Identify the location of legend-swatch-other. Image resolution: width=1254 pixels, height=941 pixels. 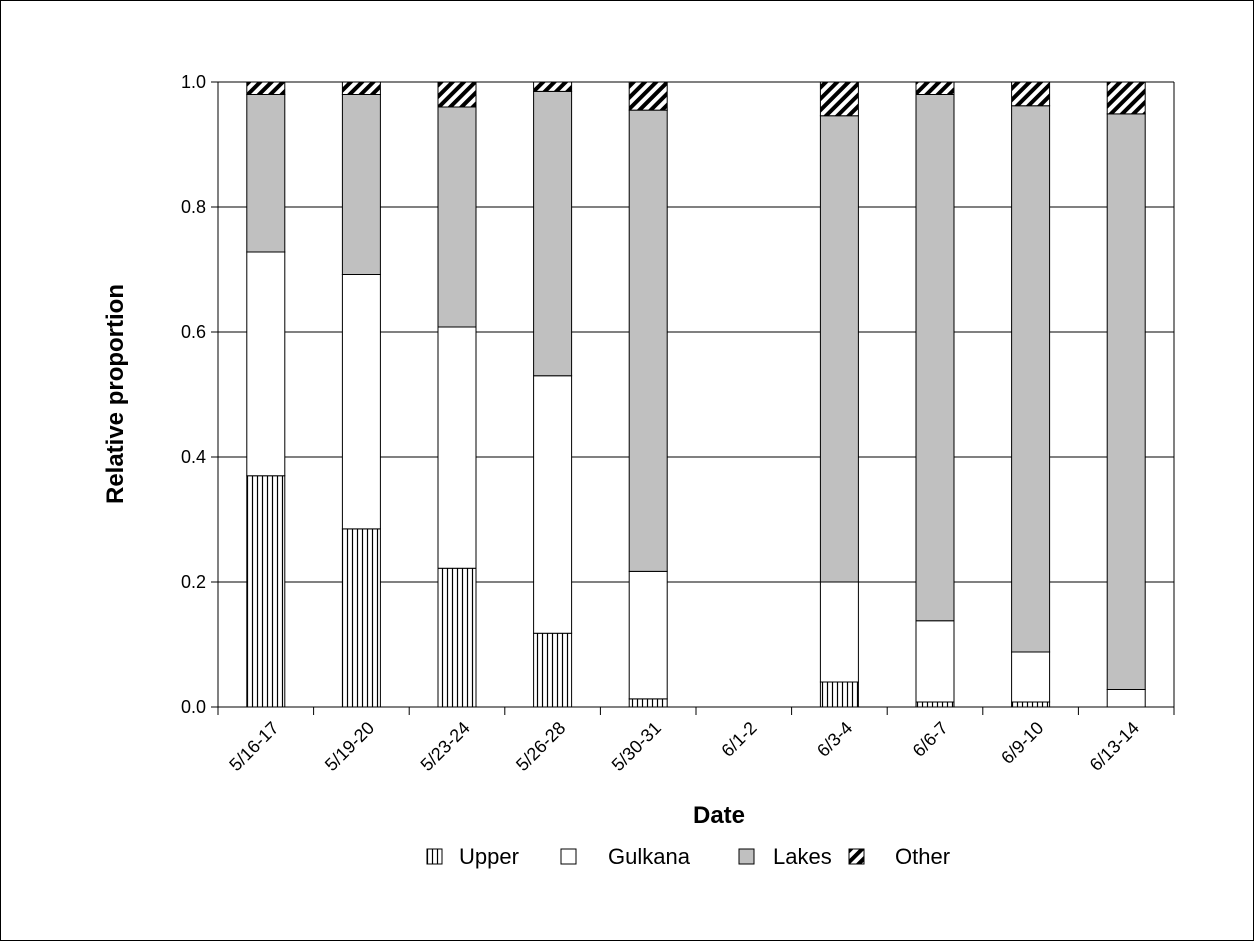
(856, 856).